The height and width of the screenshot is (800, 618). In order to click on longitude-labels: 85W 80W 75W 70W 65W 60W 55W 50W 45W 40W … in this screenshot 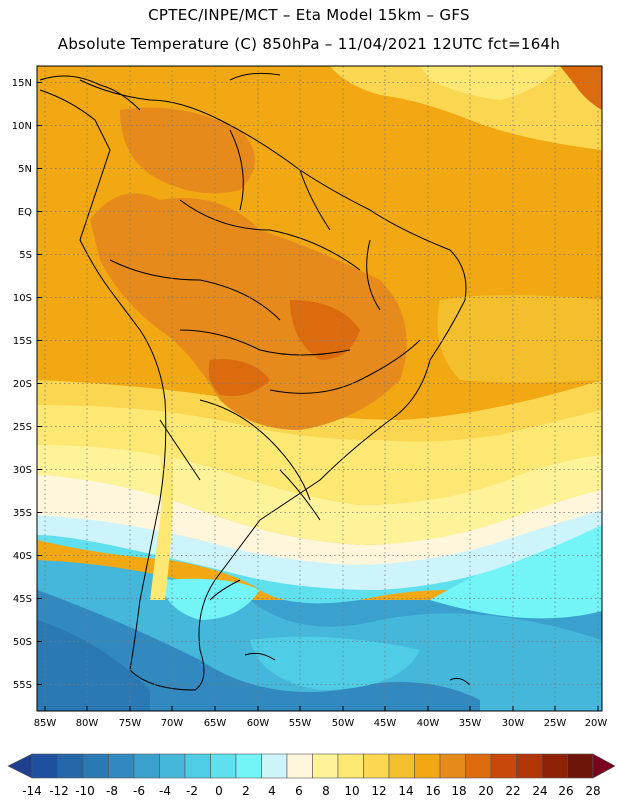, I will do `click(321, 723)`.